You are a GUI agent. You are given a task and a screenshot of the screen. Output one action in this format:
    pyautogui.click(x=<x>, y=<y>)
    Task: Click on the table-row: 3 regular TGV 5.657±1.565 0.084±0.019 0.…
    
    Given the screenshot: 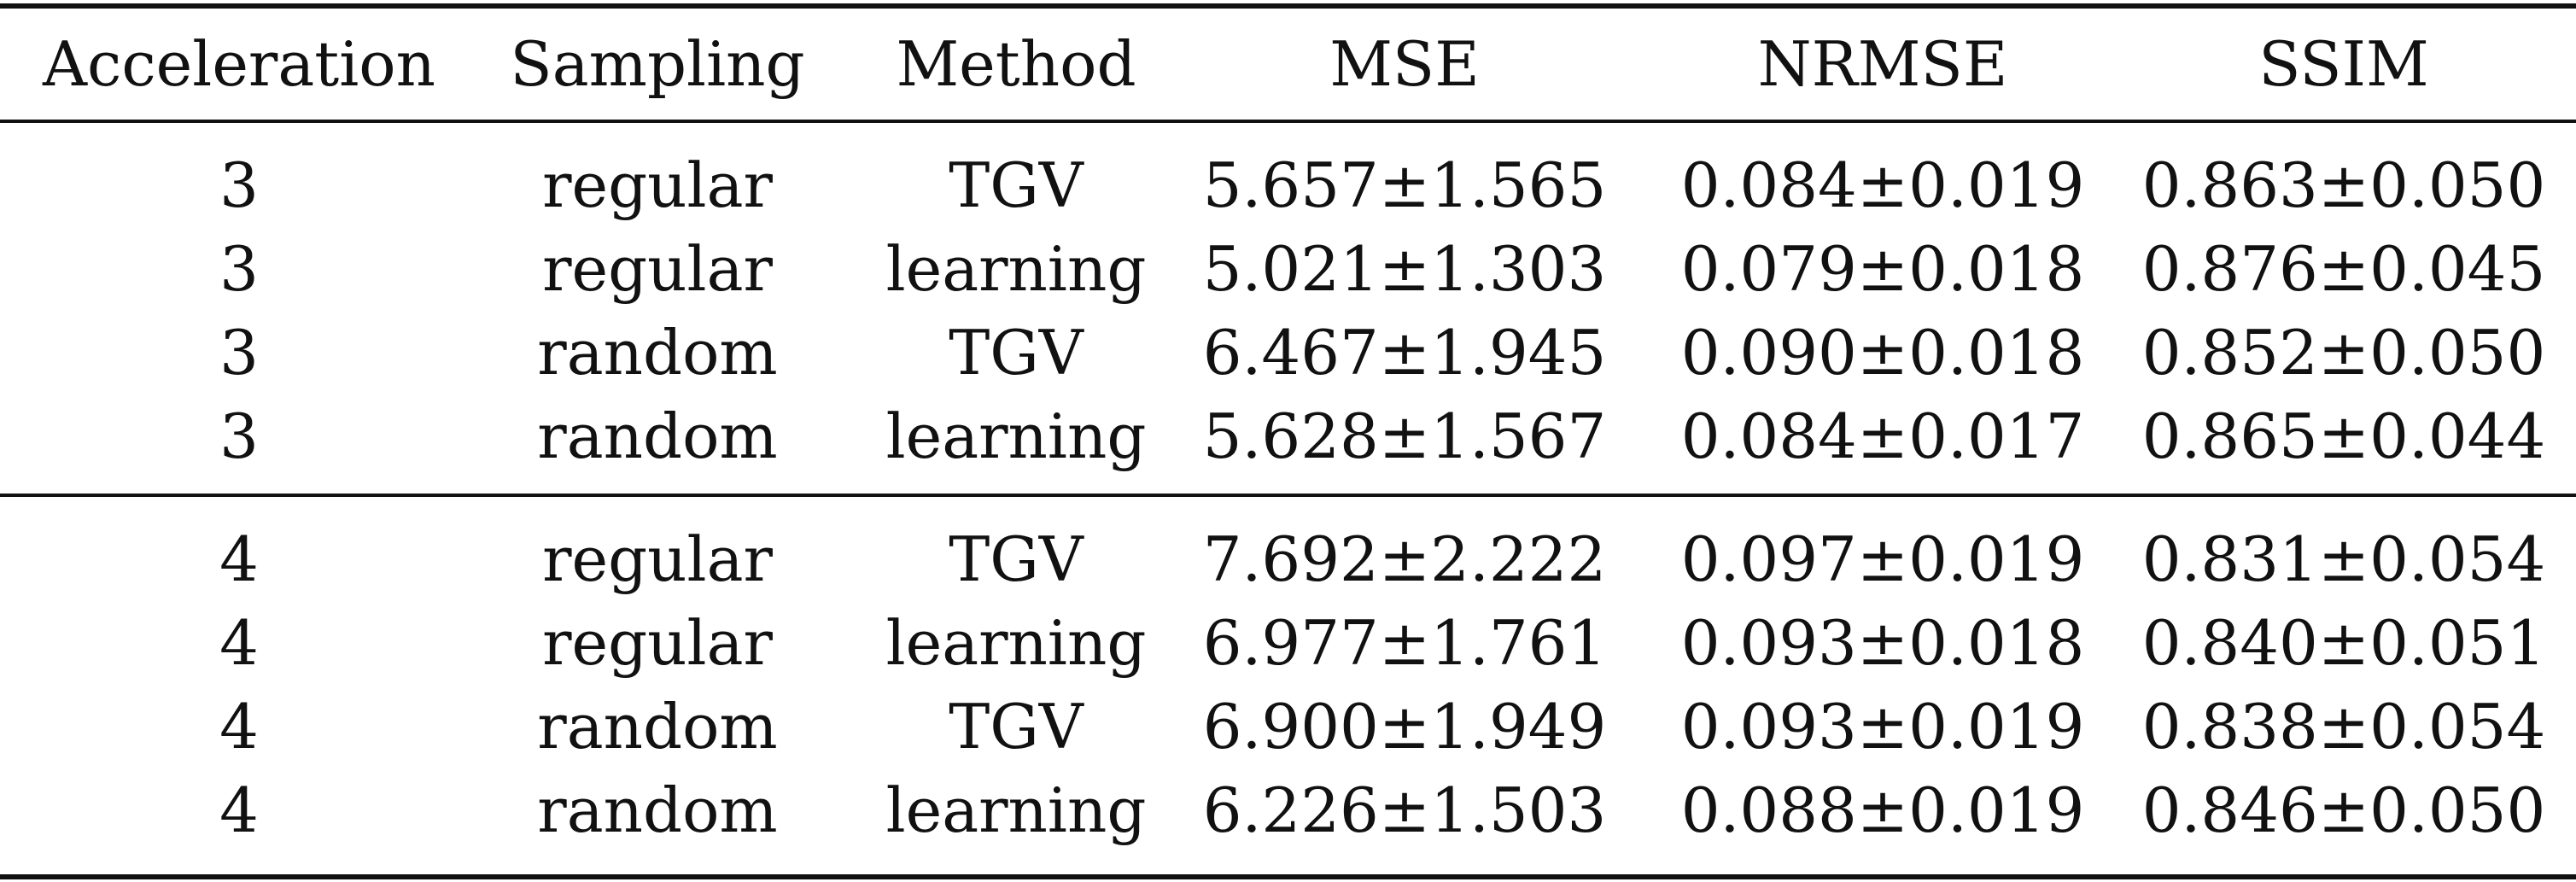 What is the action you would take?
    pyautogui.click(x=1288, y=185)
    